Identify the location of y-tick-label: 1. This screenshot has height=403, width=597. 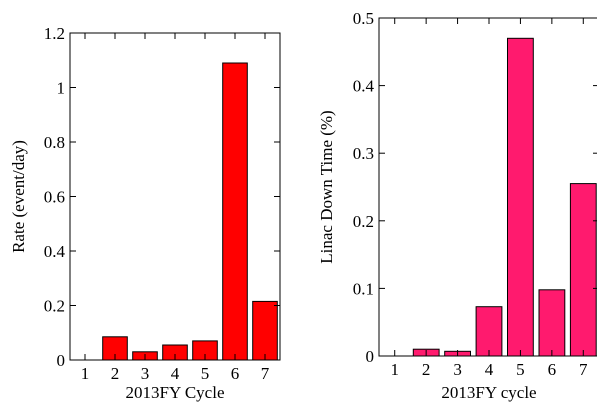
(61, 88).